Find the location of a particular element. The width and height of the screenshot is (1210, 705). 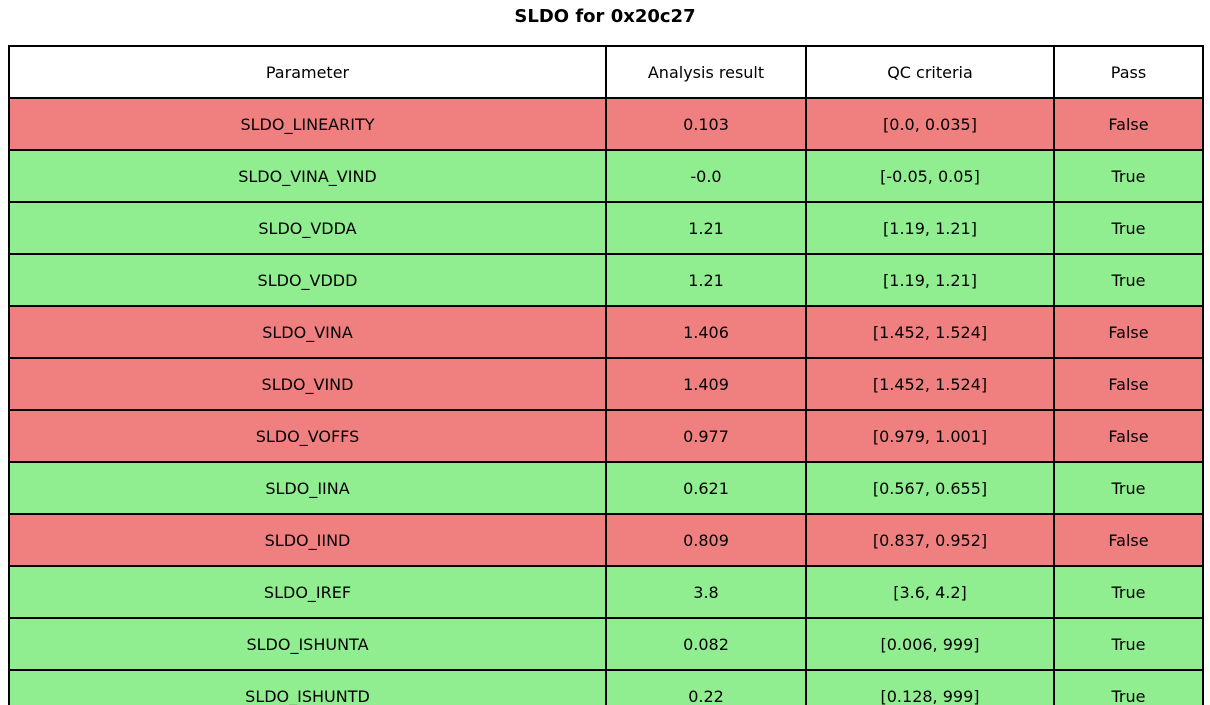

cell-analysis-result: 3.8 is located at coordinates (706, 592).